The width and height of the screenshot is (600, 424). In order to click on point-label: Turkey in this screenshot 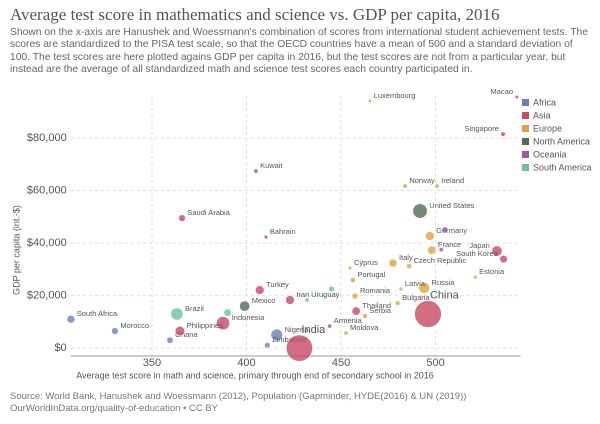, I will do `click(277, 284)`.